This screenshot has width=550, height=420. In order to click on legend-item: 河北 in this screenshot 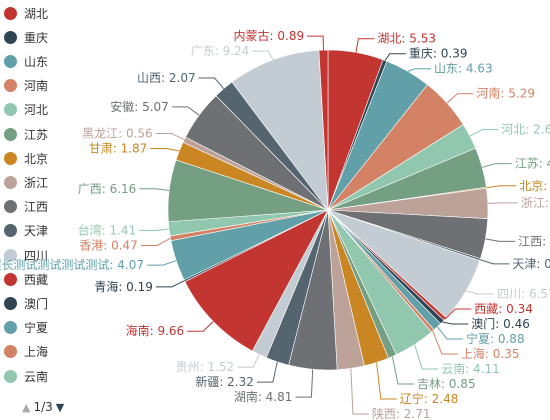, I will do `click(26, 110)`.